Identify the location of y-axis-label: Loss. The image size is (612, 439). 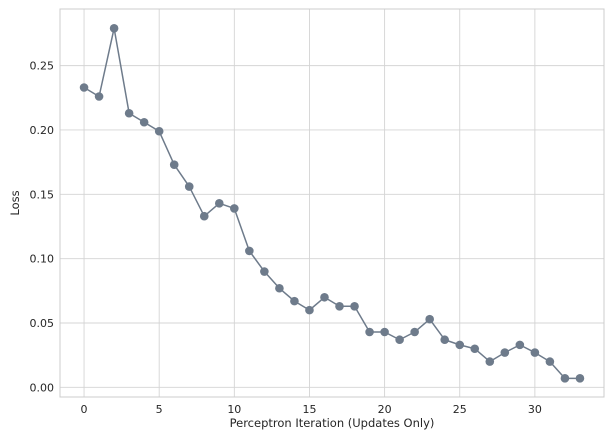
(15, 202).